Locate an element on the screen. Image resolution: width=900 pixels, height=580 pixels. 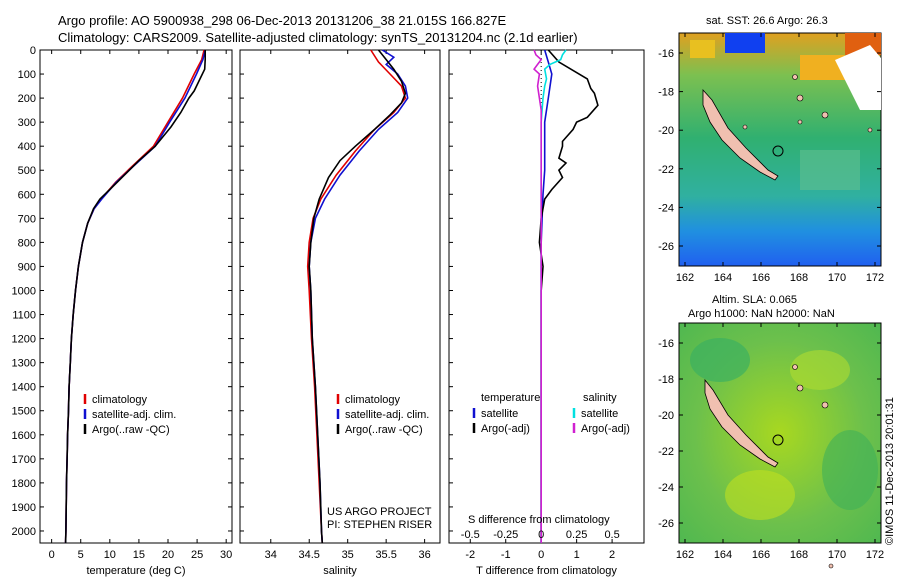
sst-patch is located at coordinates (830, 170).